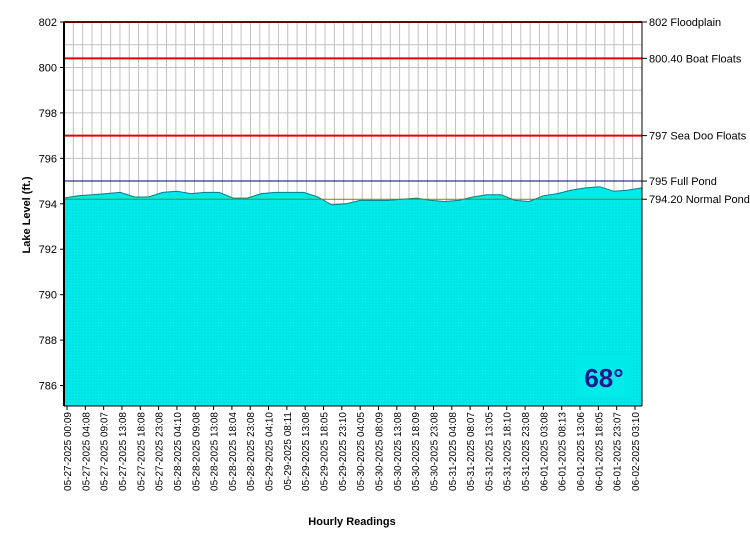 Image resolution: width=750 pixels, height=550 pixels. Describe the element at coordinates (351, 522) in the screenshot. I see `x-axis-title: Hourly Readings` at that location.